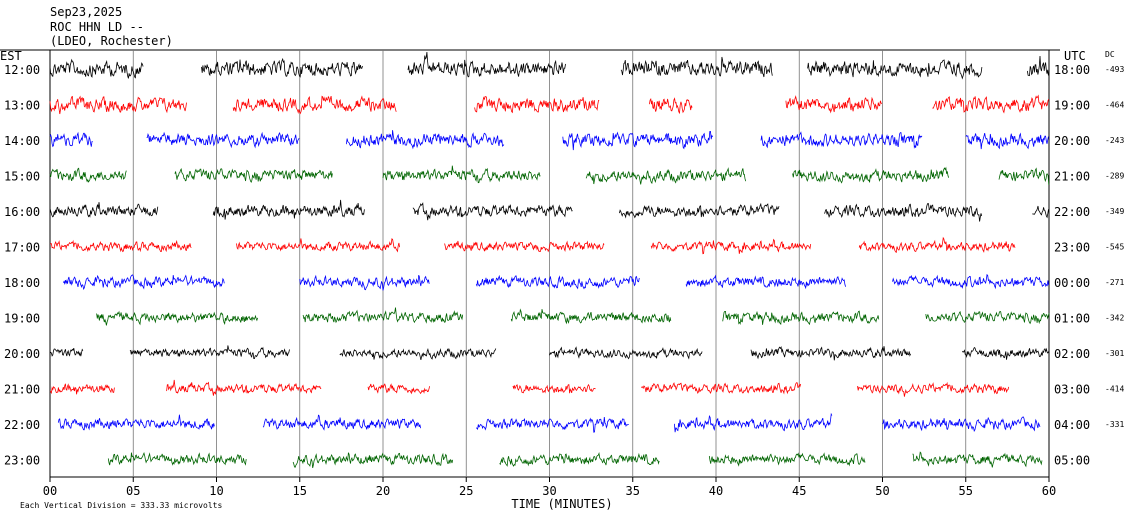 The image size is (1130, 519). What do you see at coordinates (111, 41) in the screenshot?
I see `header-org: (LDEO, Rochester)` at bounding box center [111, 41].